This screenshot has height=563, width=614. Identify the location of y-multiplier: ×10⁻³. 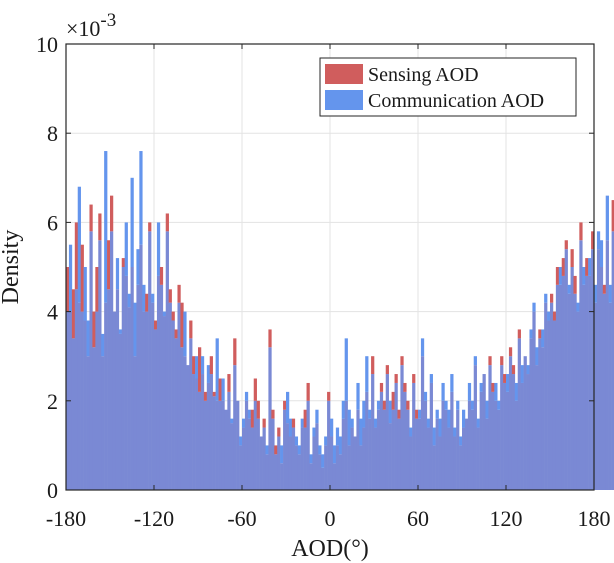
(91, 25).